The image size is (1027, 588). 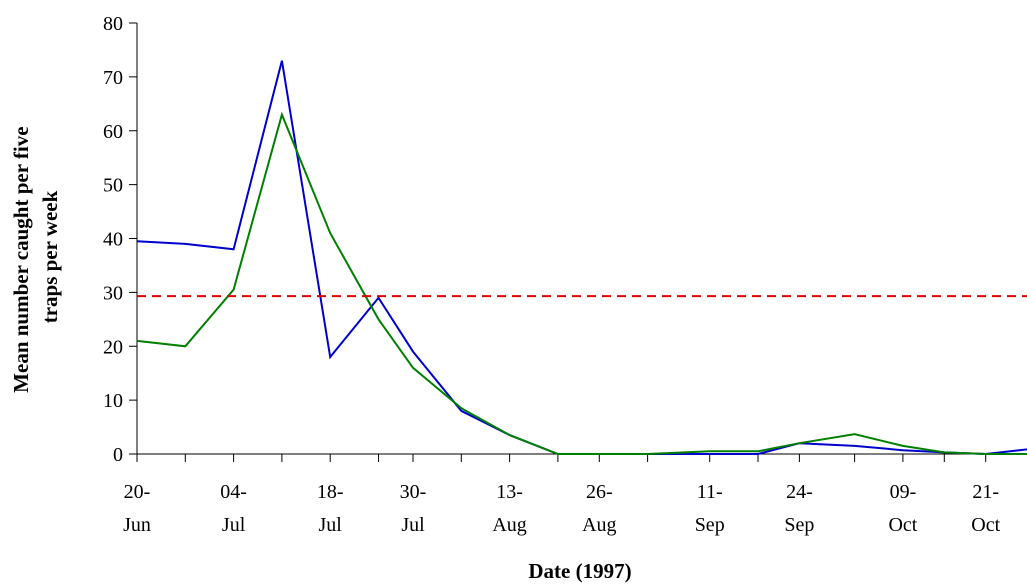 I want to click on x-tick-label-day: 21-, so click(x=985, y=492).